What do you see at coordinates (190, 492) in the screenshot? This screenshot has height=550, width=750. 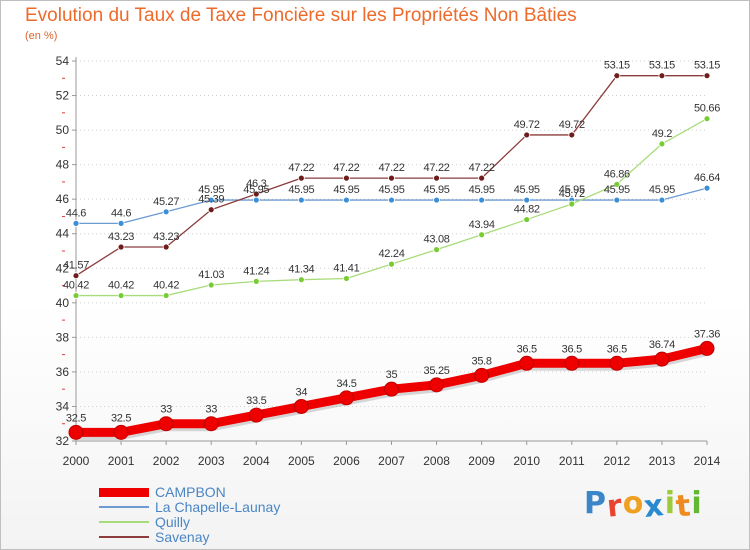 I see `legend-label: CAMPBON` at bounding box center [190, 492].